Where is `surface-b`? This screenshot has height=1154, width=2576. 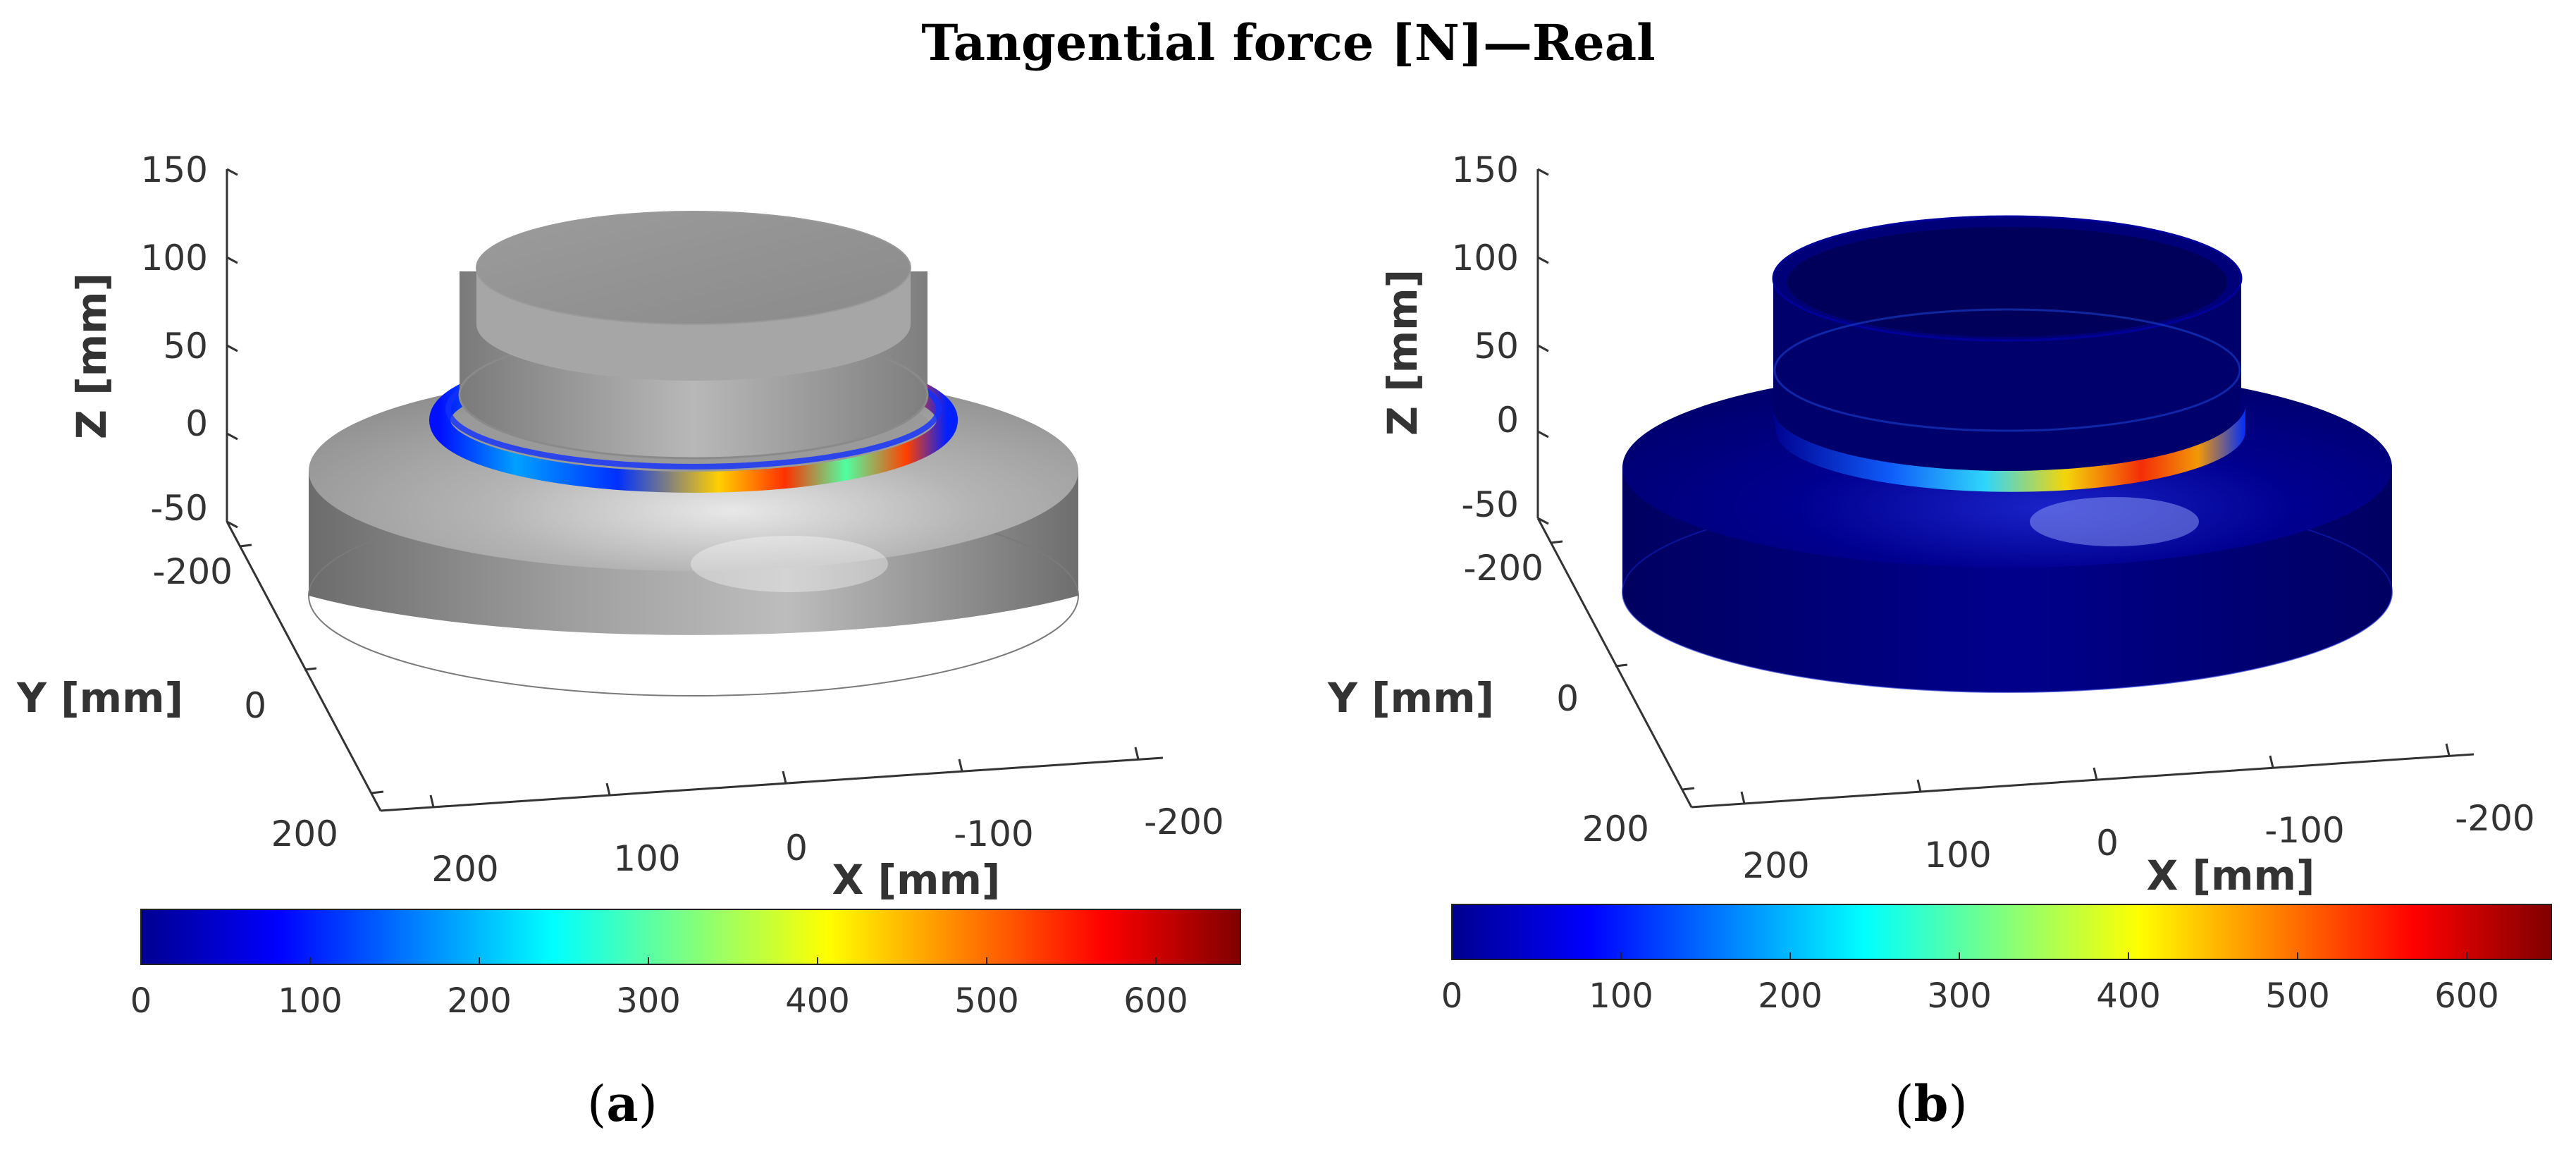
surface-b is located at coordinates (2007, 454).